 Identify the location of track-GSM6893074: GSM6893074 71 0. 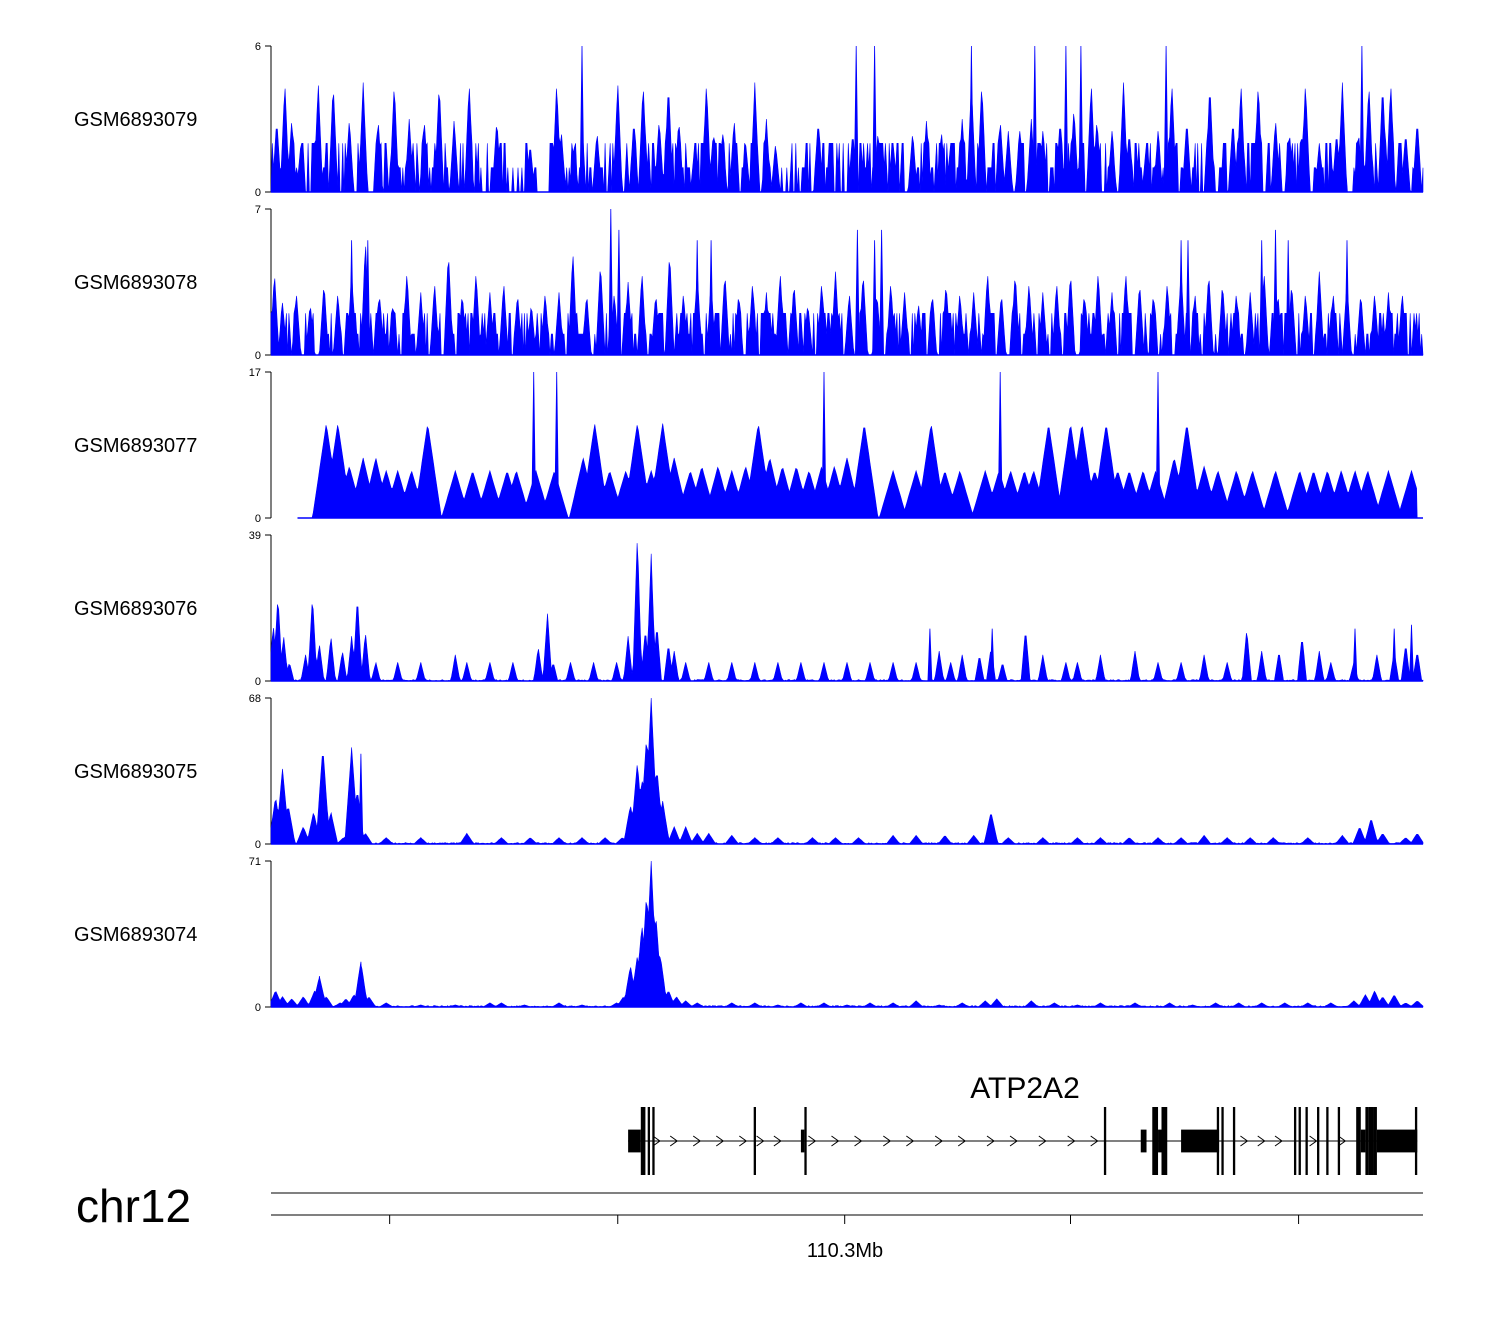
(749, 935).